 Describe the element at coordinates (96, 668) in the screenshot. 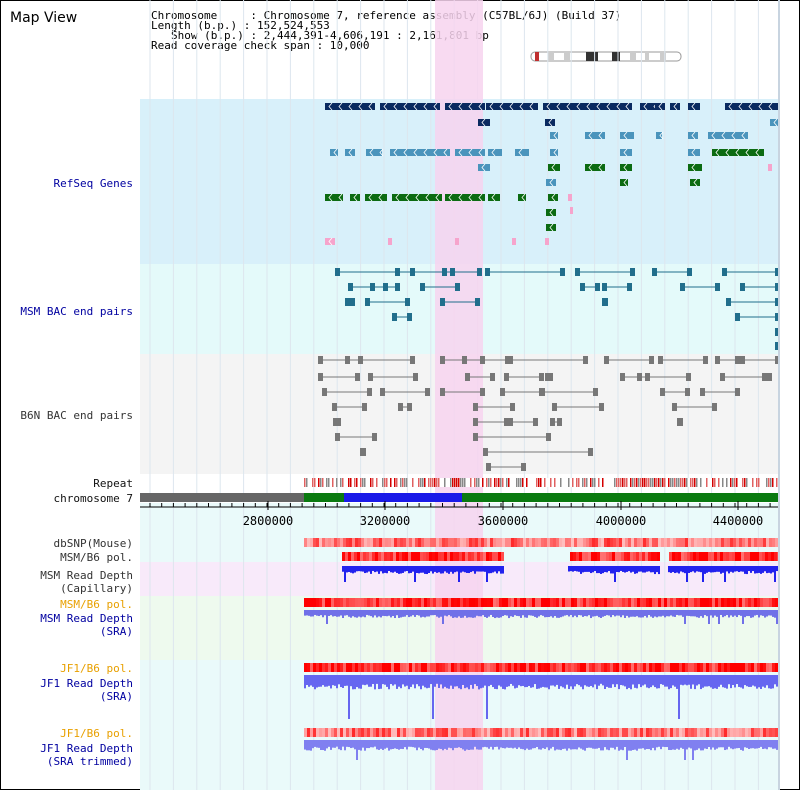

I see `track-label-jf1-b6-pol-1: JF1/B6 pol.` at that location.